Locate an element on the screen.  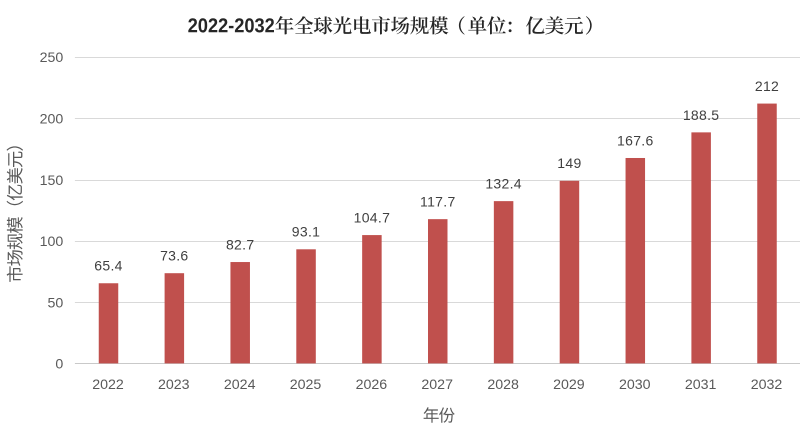
svg-text: 2028 is located at coordinates (503, 385).